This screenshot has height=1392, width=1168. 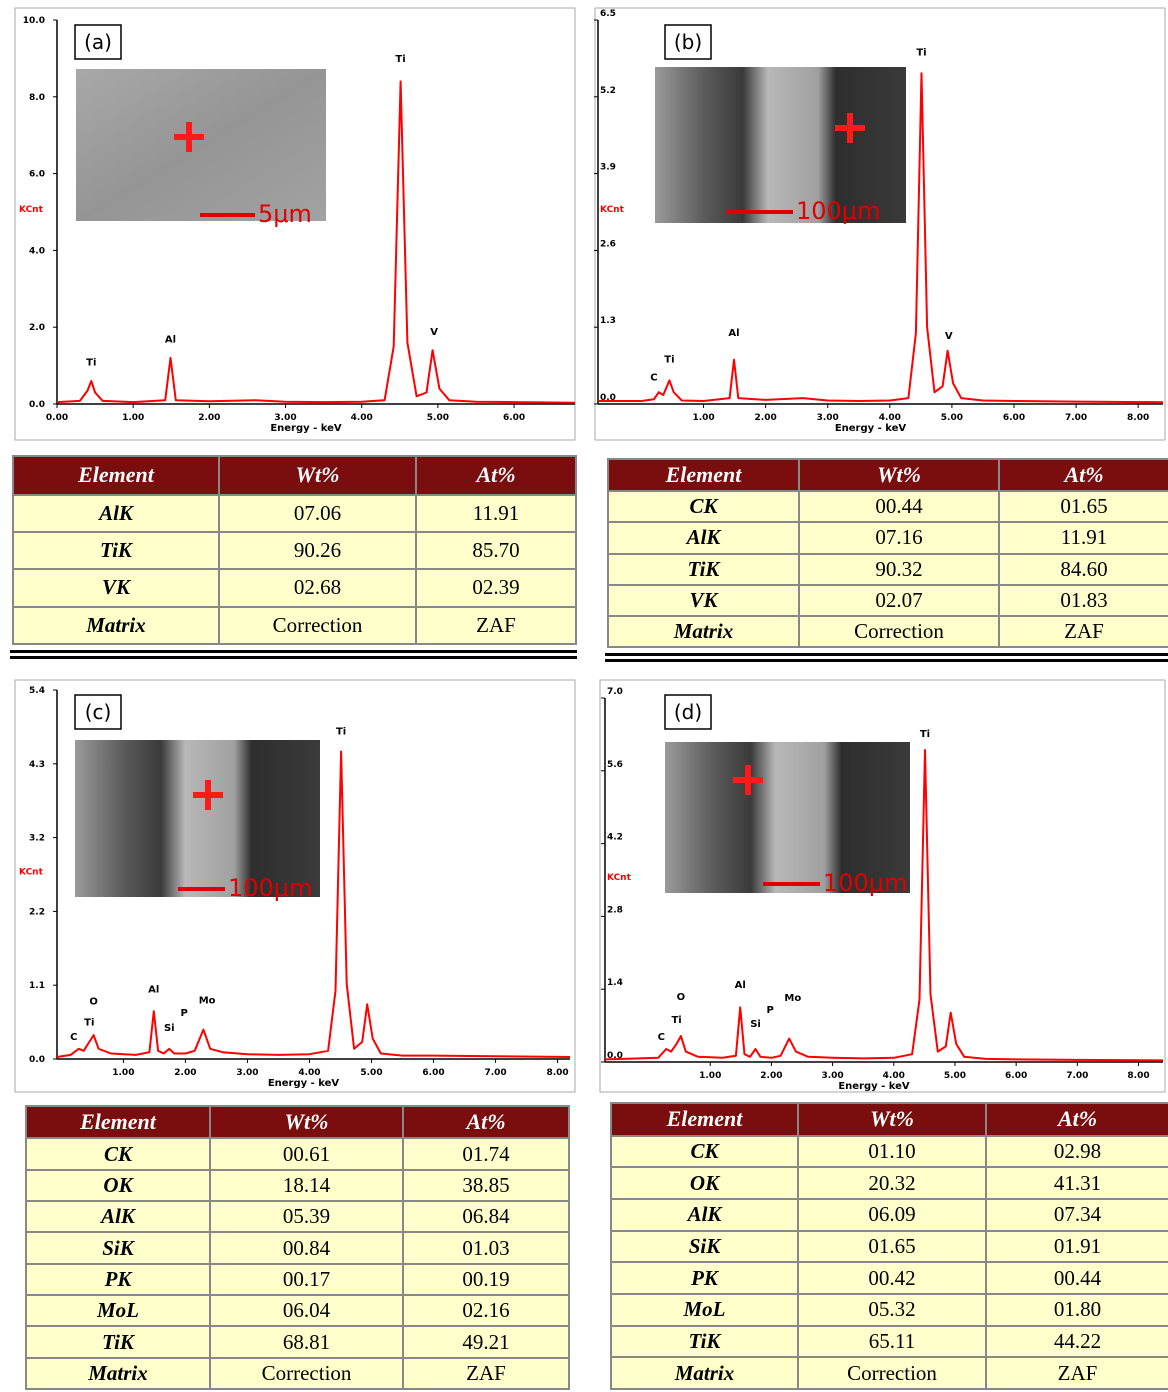 I want to click on panel-label: (d), so click(x=688, y=712).